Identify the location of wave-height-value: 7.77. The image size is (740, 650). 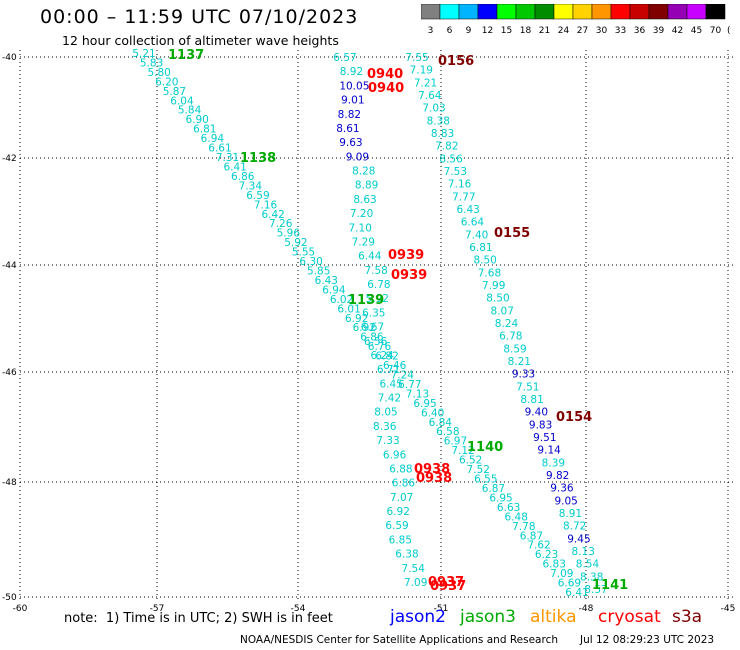
(463, 197).